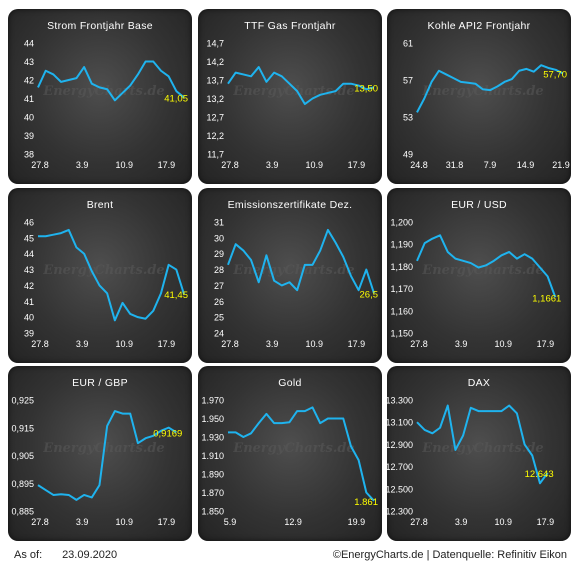 Image resolution: width=579 pixels, height=569 pixels. What do you see at coordinates (100, 205) in the screenshot?
I see `chart-title: Brent` at bounding box center [100, 205].